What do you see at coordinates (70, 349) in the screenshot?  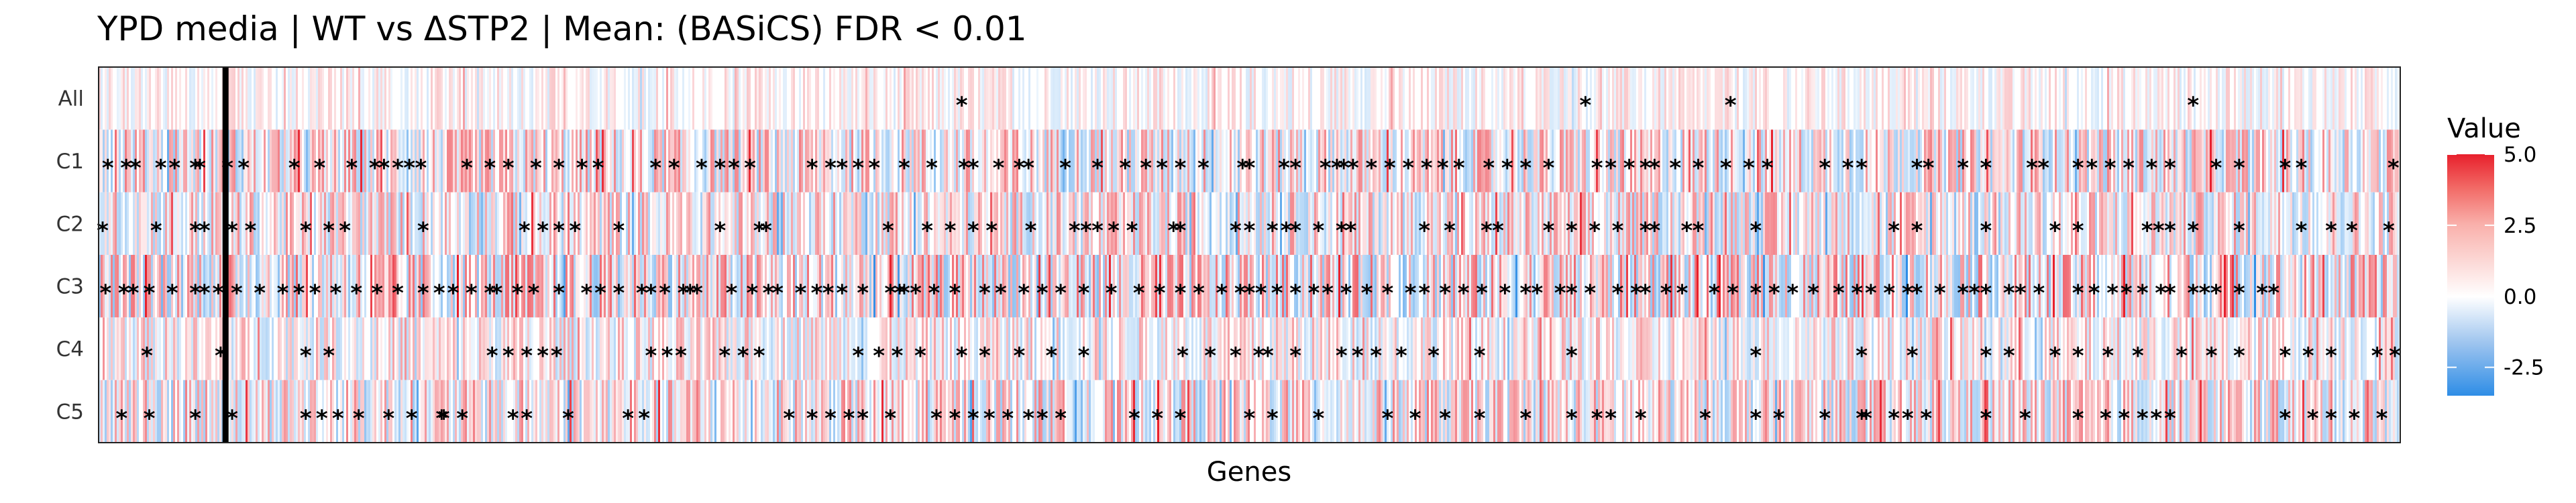 I see `row-label-c4: C4` at bounding box center [70, 349].